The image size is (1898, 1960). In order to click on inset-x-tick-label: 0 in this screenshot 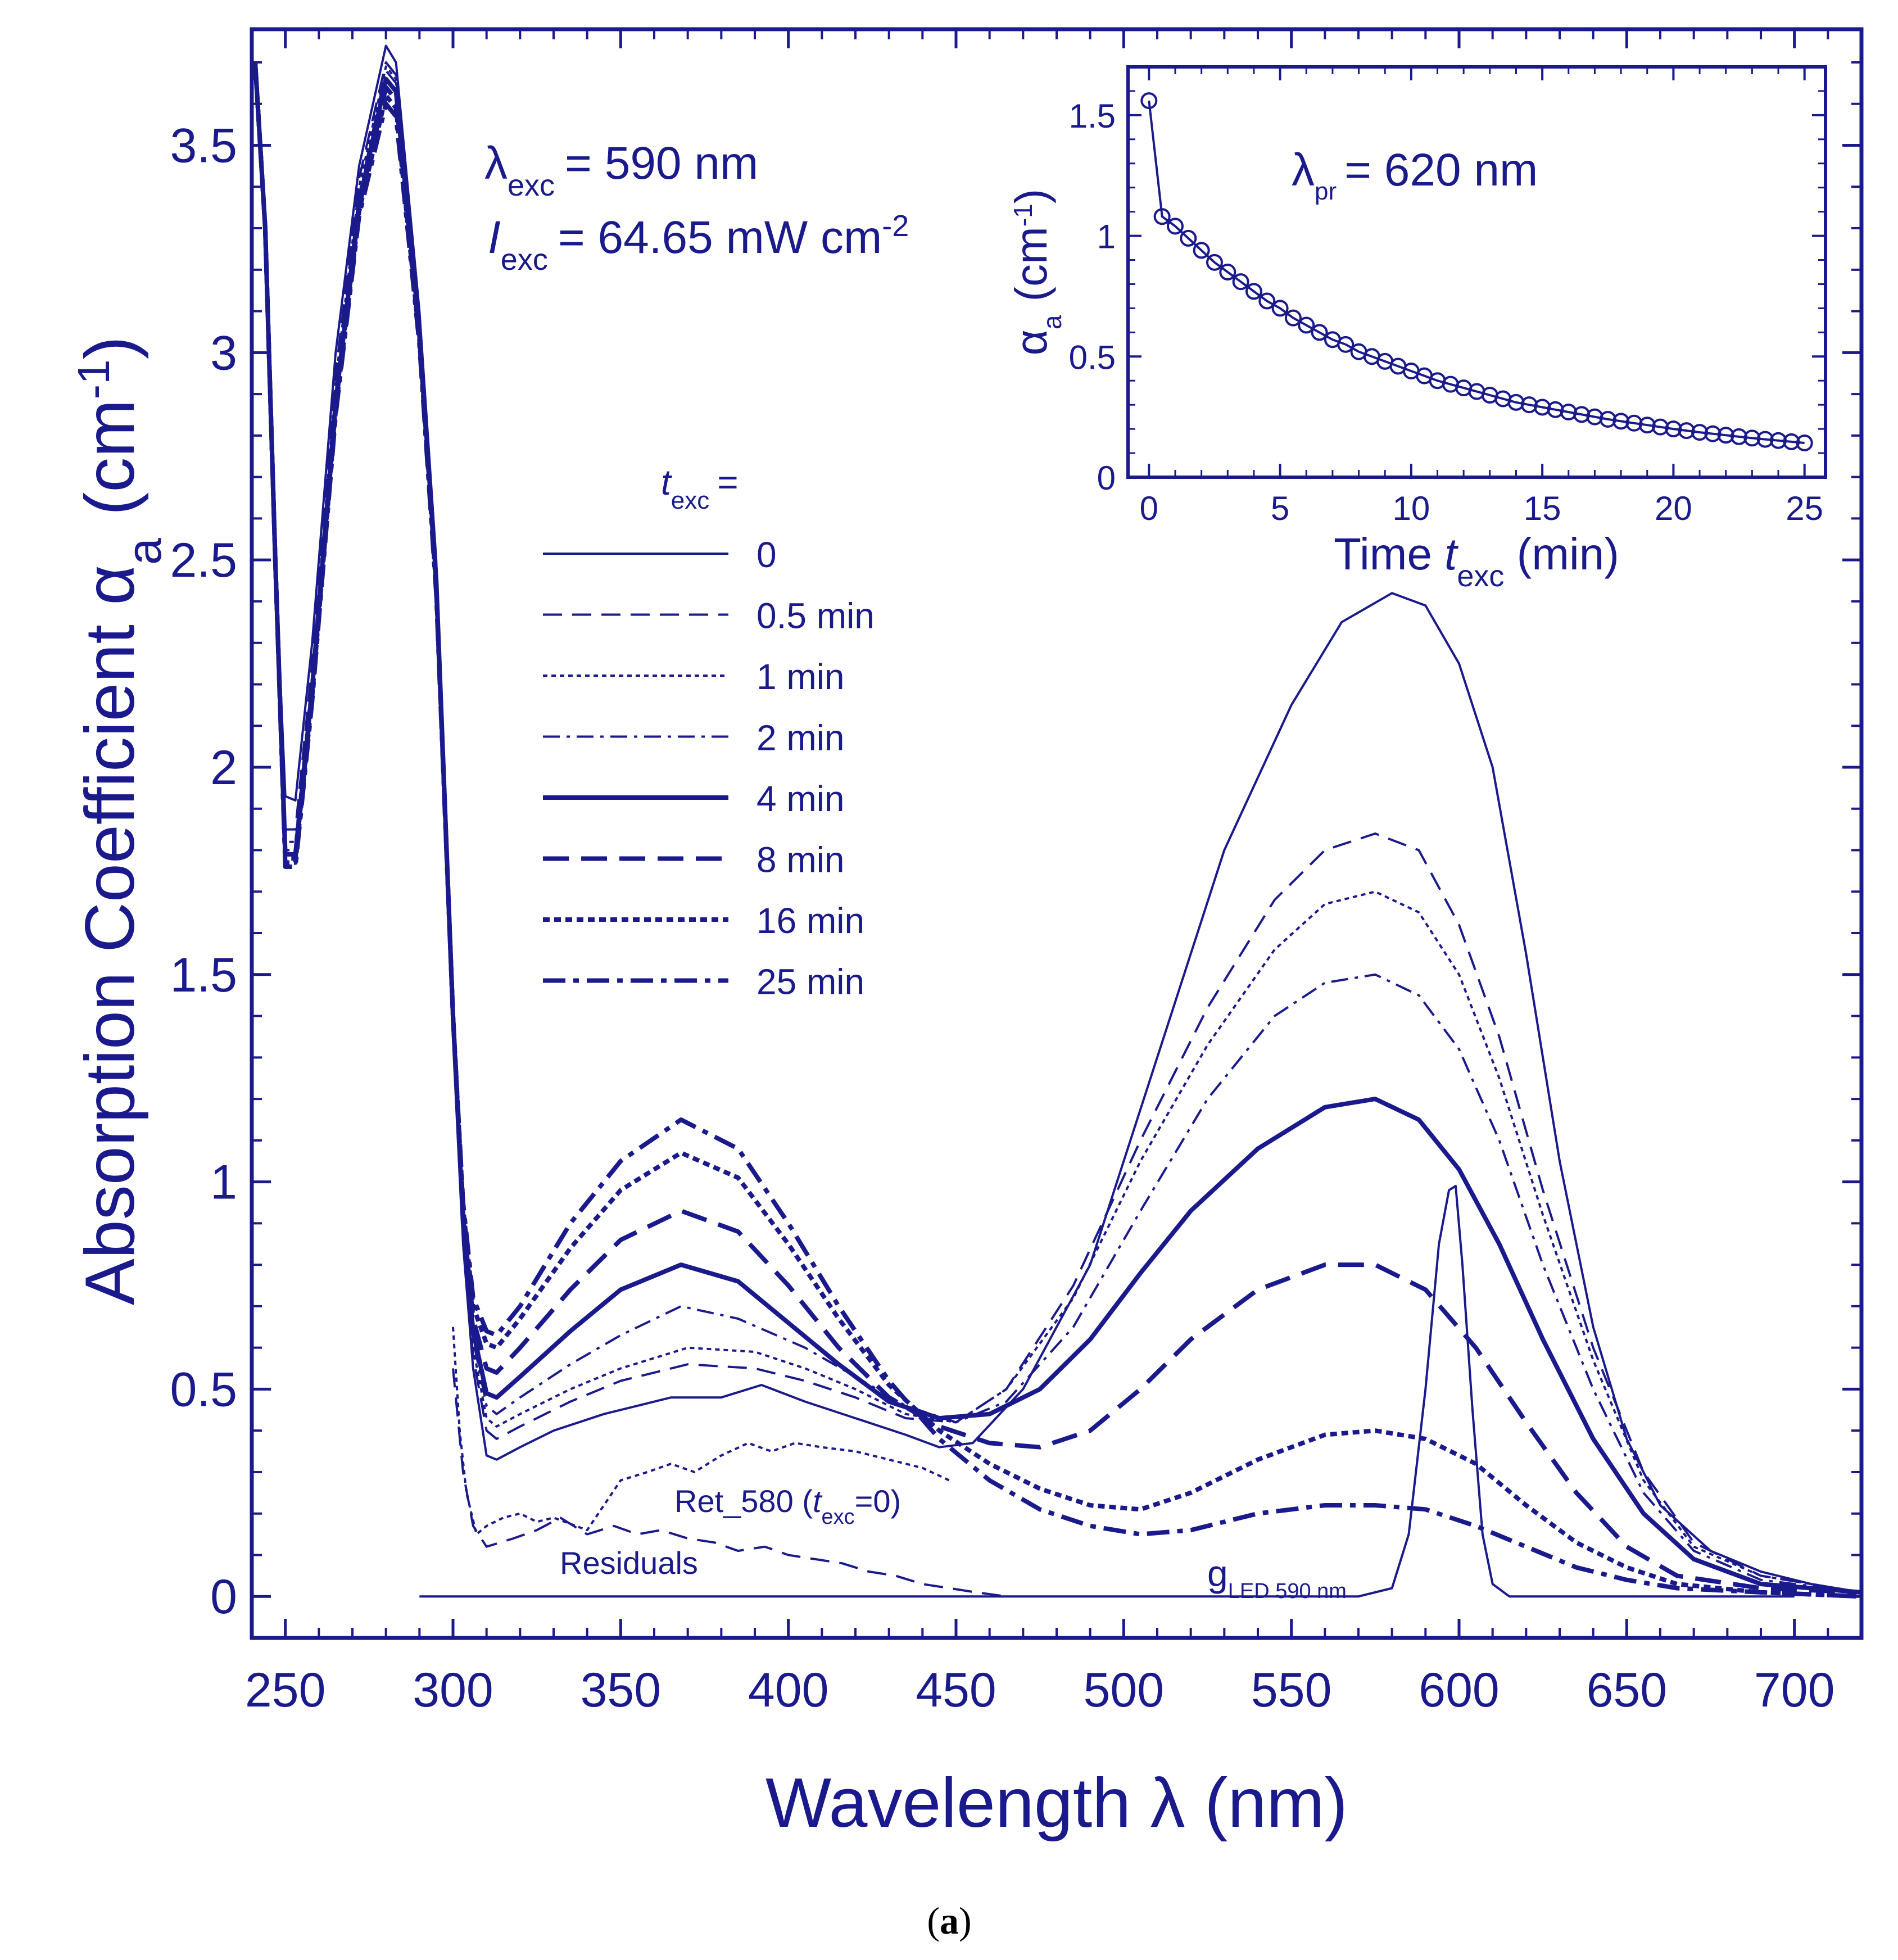, I will do `click(1149, 508)`.